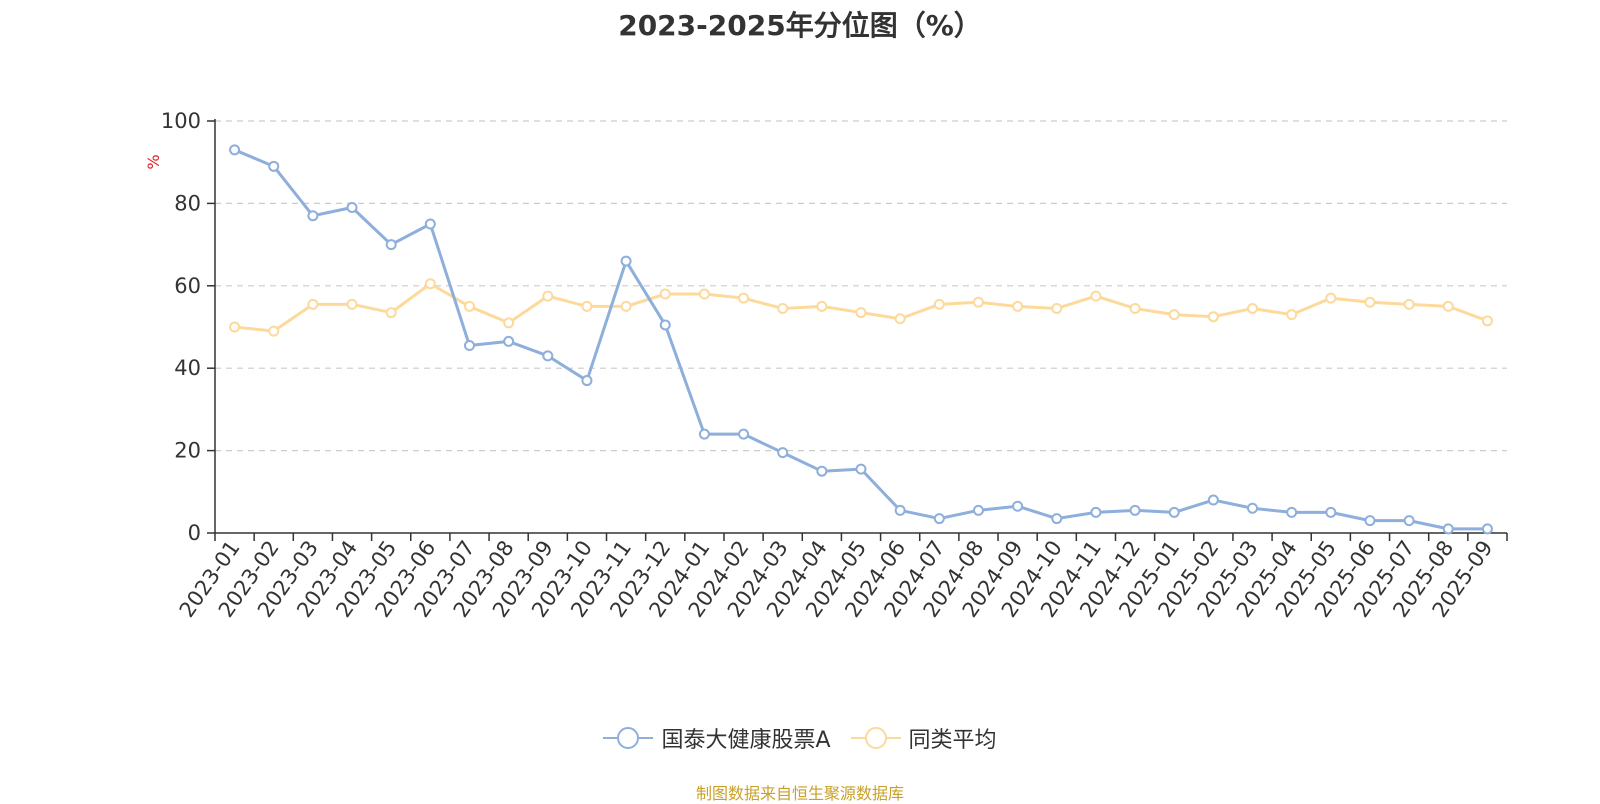 This screenshot has height=804, width=1600. What do you see at coordinates (194, 533) in the screenshot?
I see `y-tick-label: 0` at bounding box center [194, 533].